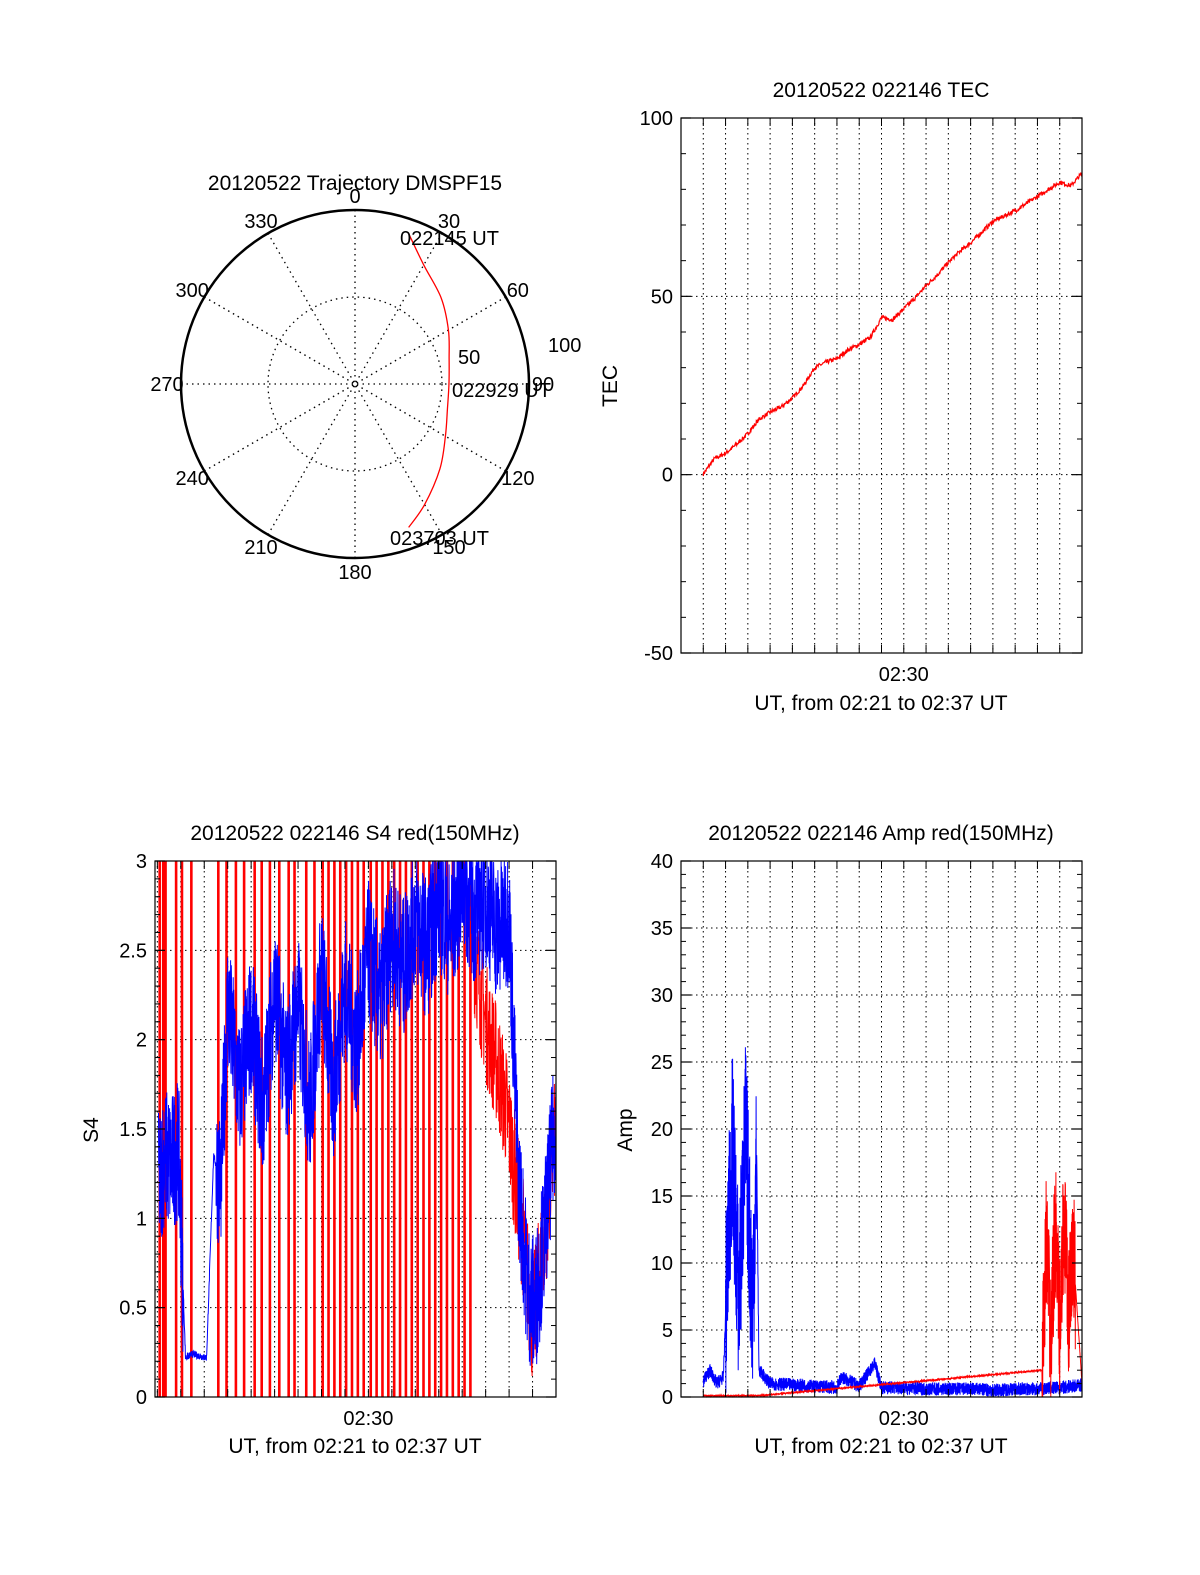 The width and height of the screenshot is (1200, 1575). I want to click on trajectory-path, so click(428, 380).